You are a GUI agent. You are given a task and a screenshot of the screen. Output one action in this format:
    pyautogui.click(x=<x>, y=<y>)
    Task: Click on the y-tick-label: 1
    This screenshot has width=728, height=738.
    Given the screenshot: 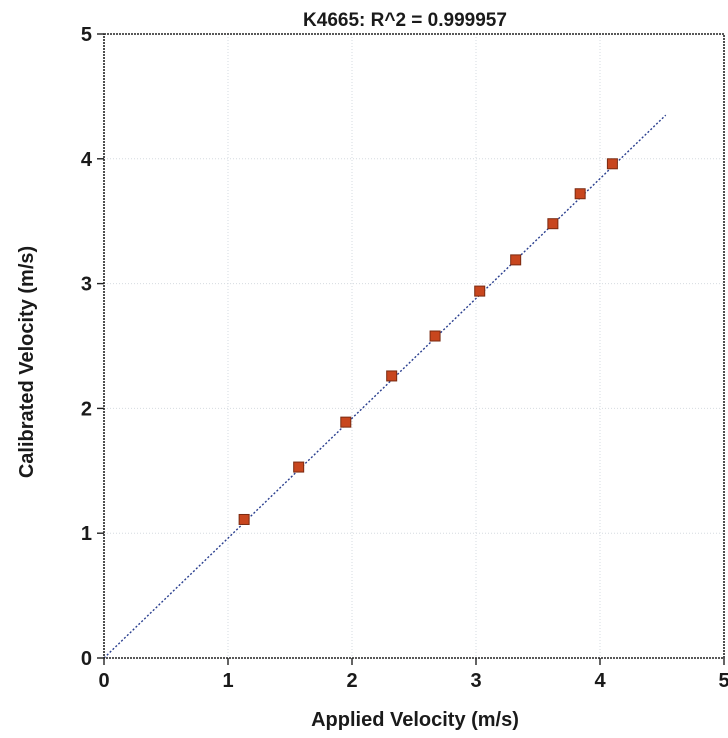 What is the action you would take?
    pyautogui.click(x=86, y=534)
    